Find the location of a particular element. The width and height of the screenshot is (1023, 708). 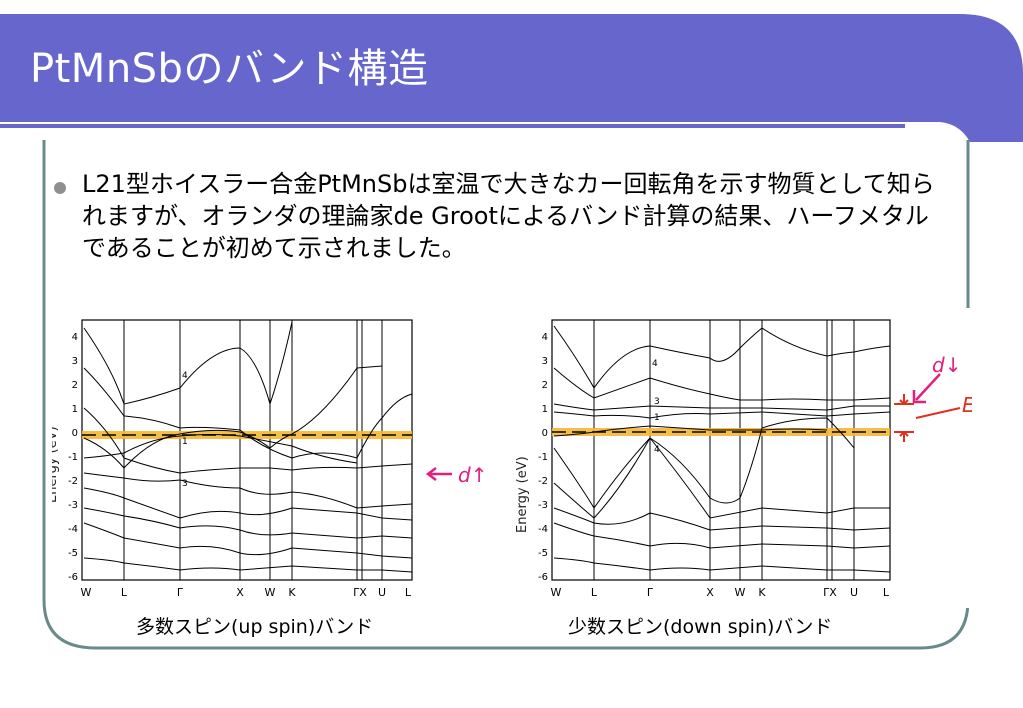

right-ylabel: Energy (eV) is located at coordinates (522, 494).